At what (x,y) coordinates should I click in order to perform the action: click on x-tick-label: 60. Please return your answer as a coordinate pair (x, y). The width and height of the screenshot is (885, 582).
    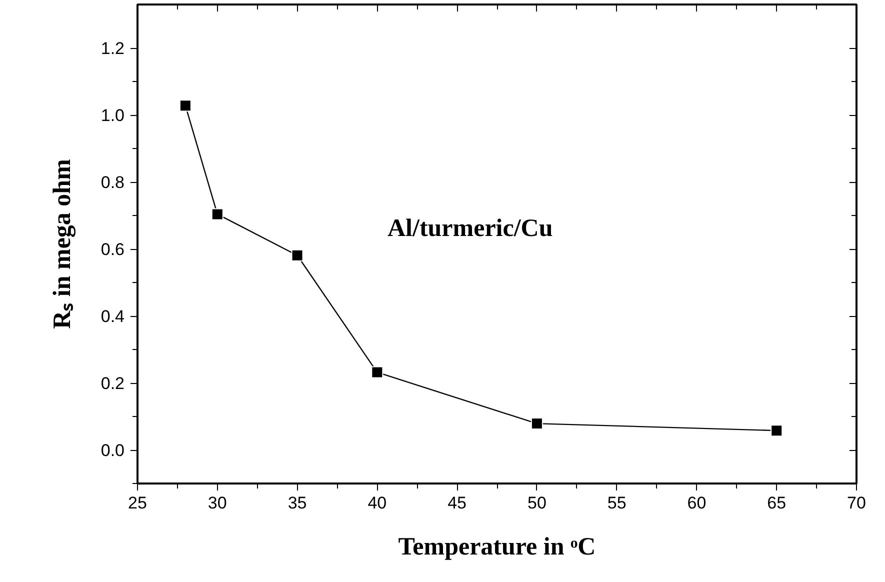
    Looking at the image, I should click on (696, 503).